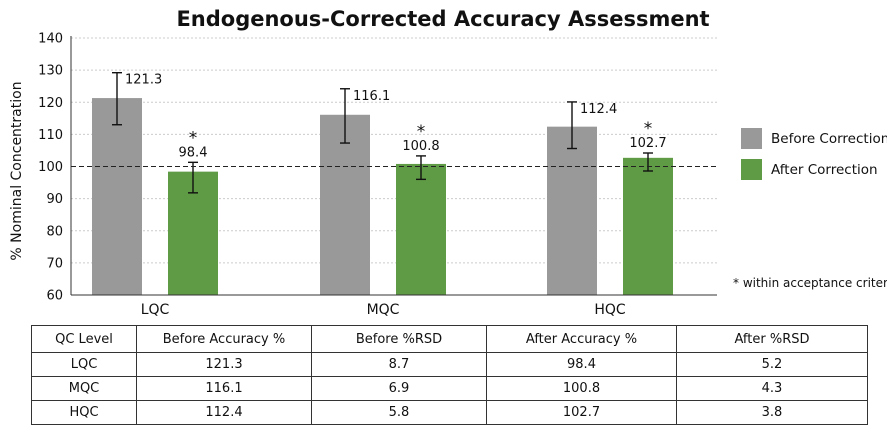  I want to click on table-header-cell: After Accuracy %, so click(581, 339).